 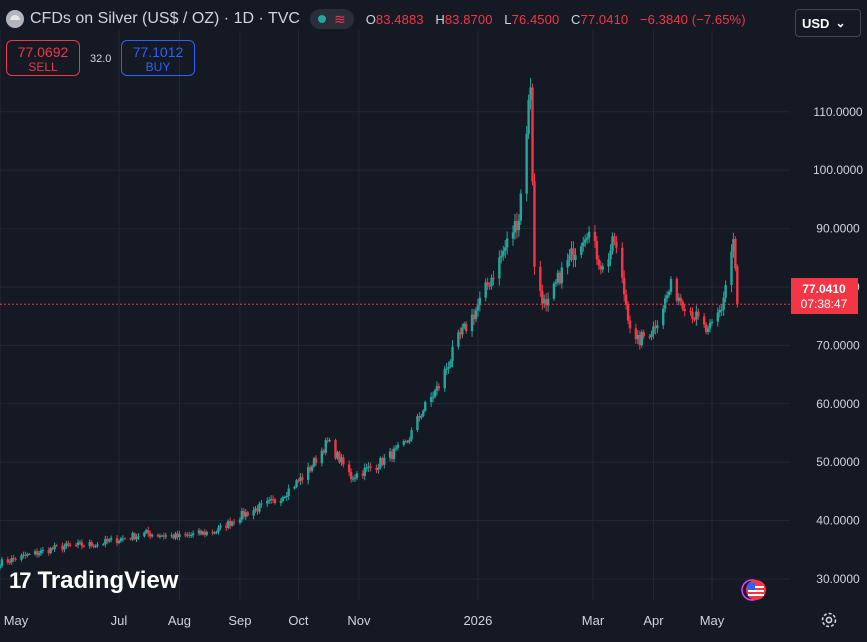 What do you see at coordinates (119, 620) in the screenshot?
I see `x-tick-label: Jul` at bounding box center [119, 620].